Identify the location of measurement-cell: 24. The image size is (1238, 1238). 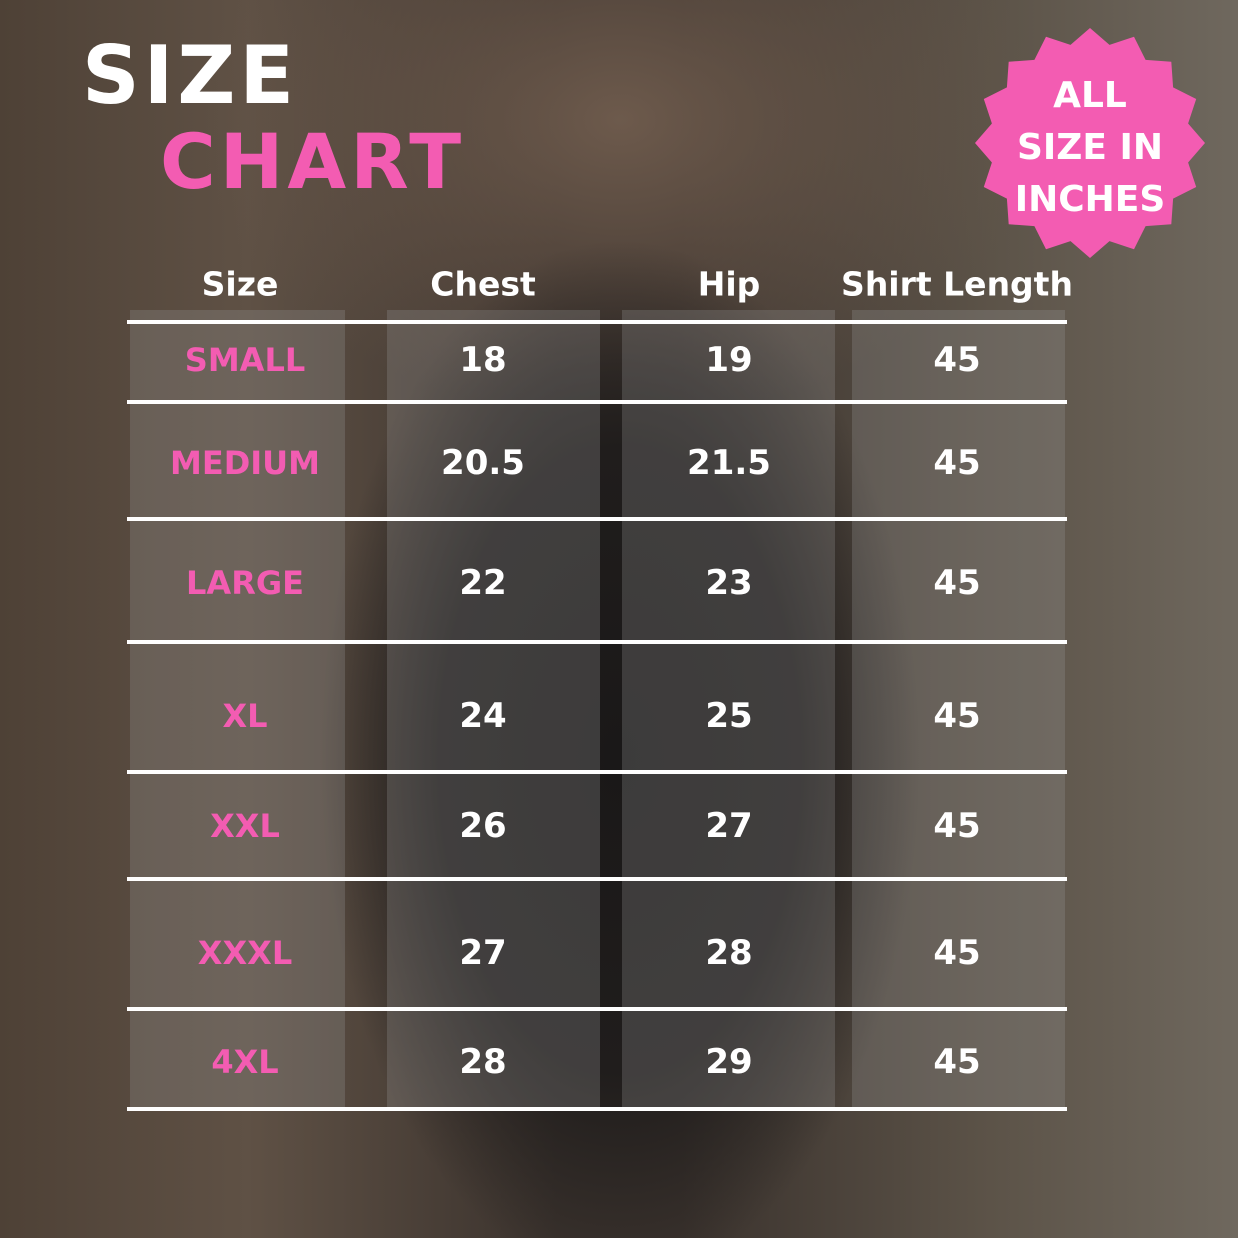
(483, 716).